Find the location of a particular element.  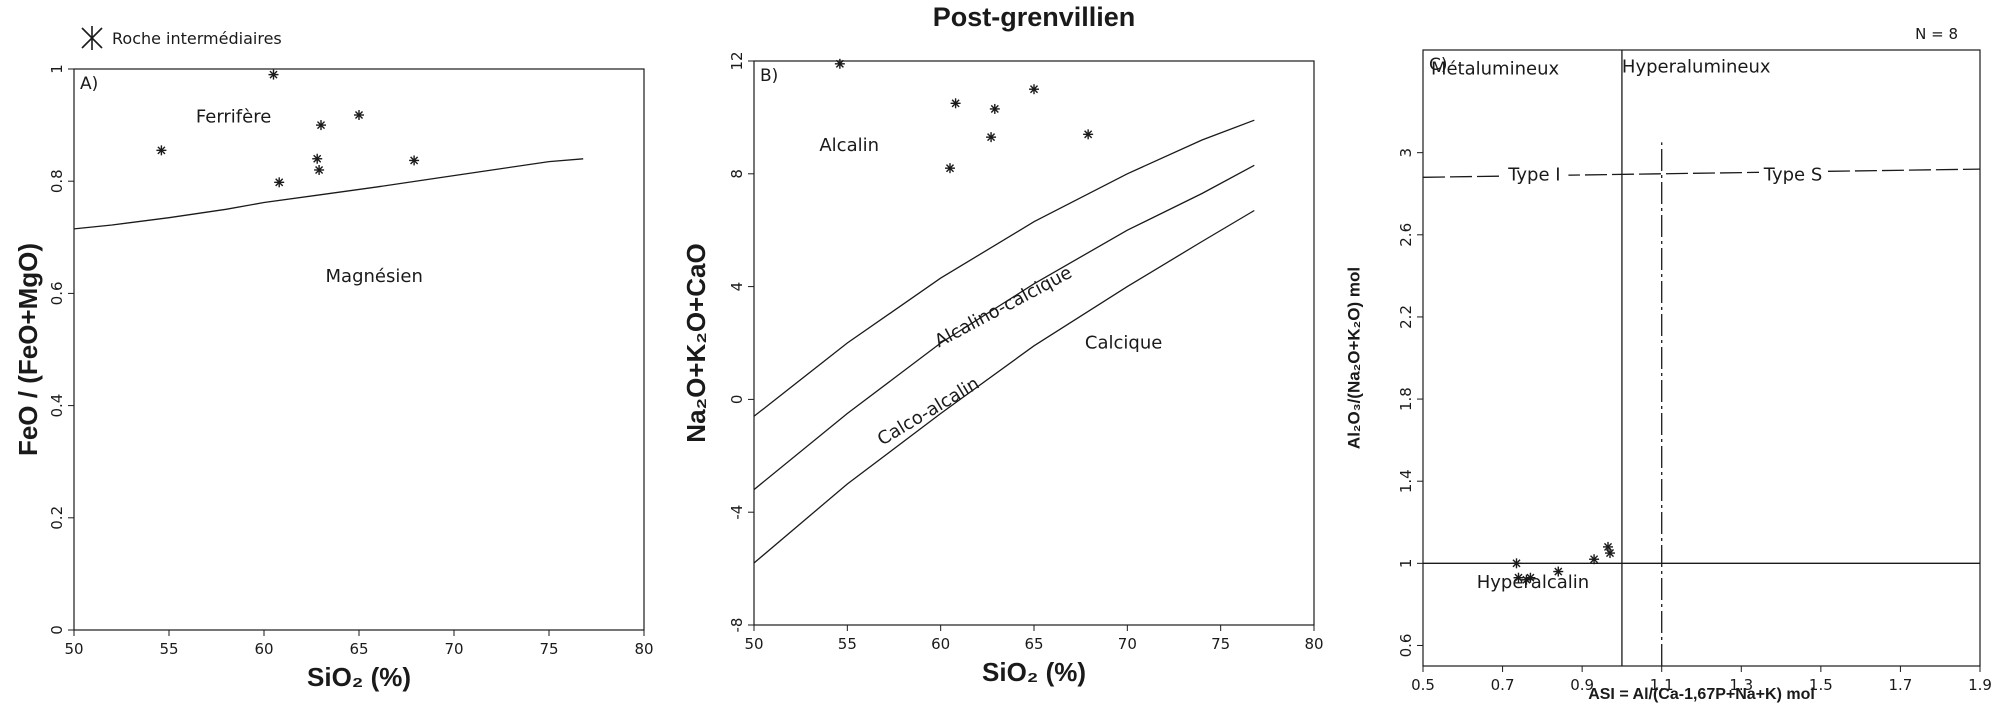

sample-count: N = 8 is located at coordinates (1936, 34).